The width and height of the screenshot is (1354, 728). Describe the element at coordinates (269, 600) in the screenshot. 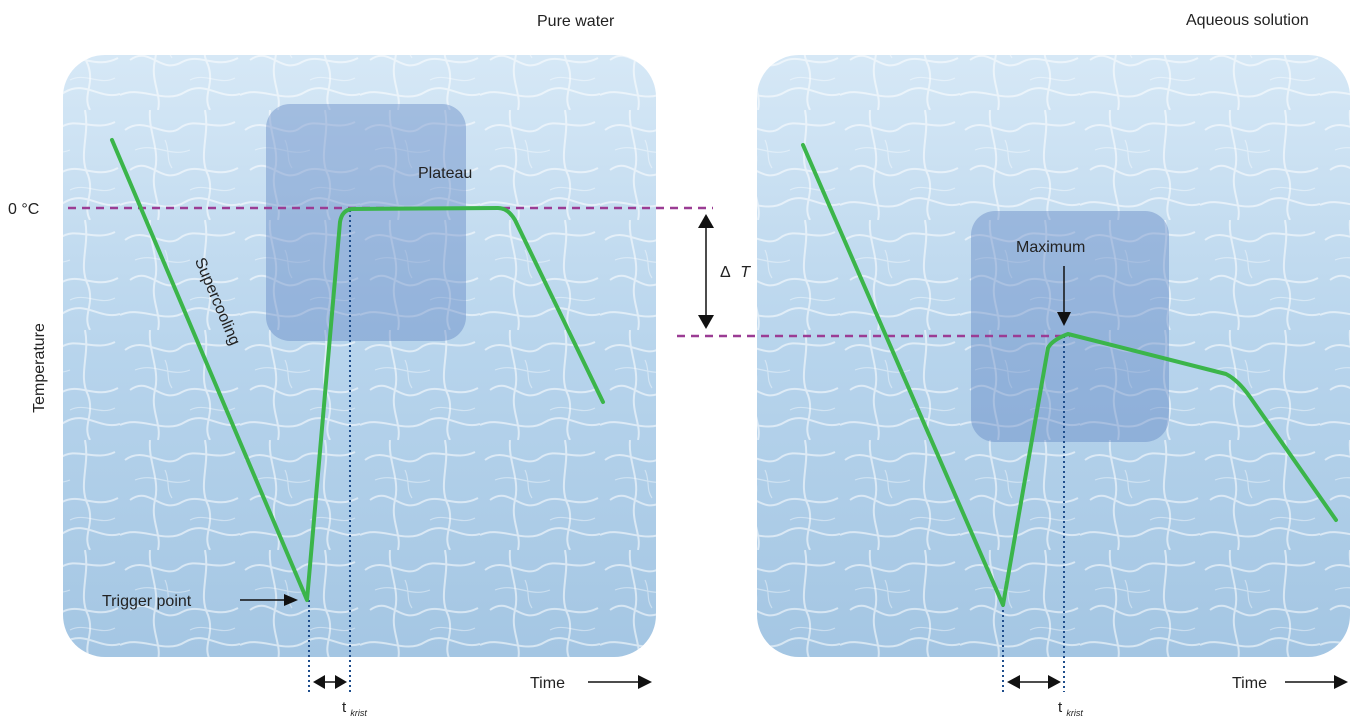

I see `trigger-point-arrow` at that location.